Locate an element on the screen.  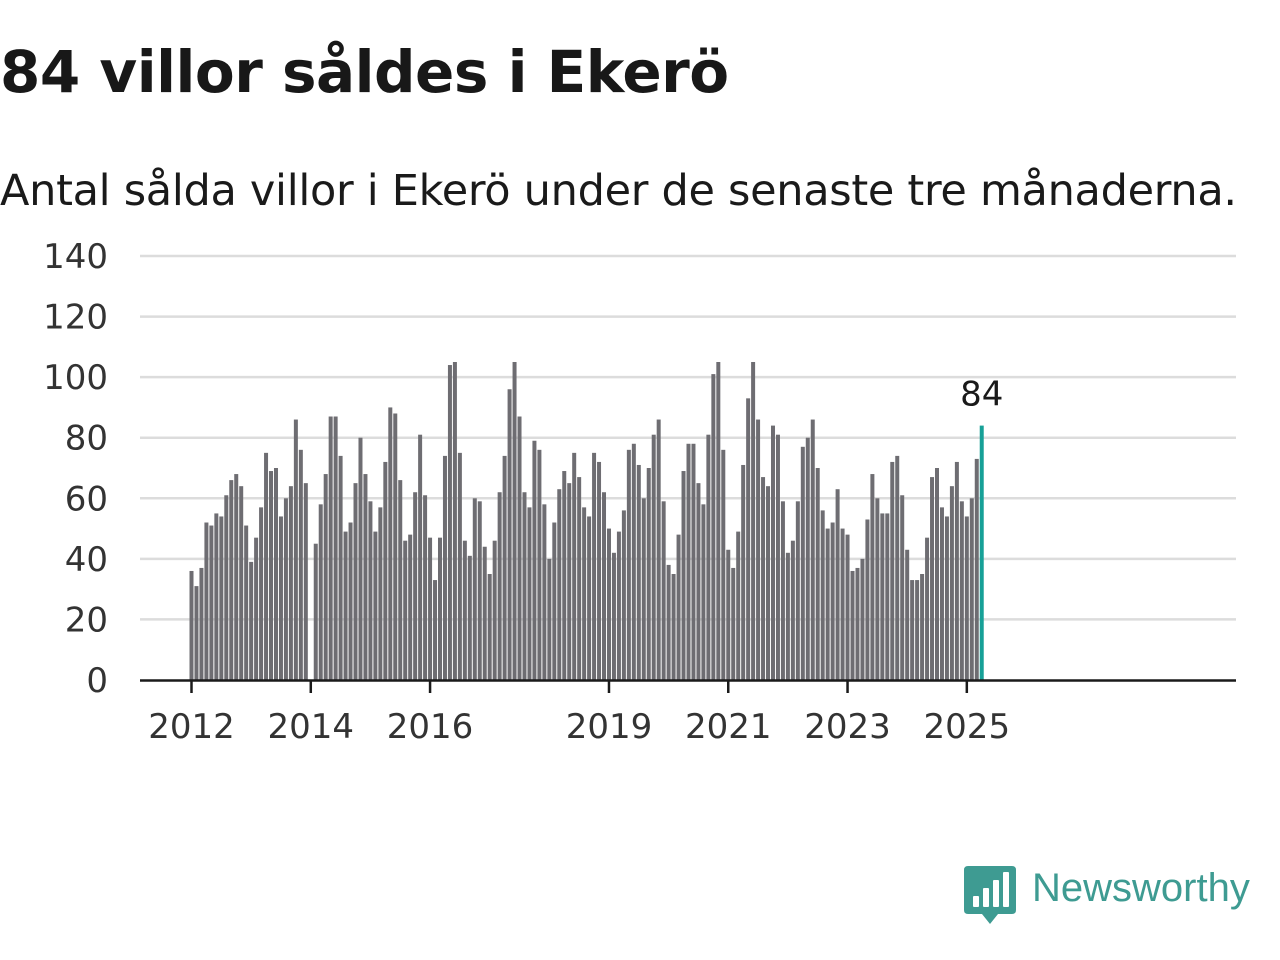
x-tick-label: 2019 is located at coordinates (609, 727).